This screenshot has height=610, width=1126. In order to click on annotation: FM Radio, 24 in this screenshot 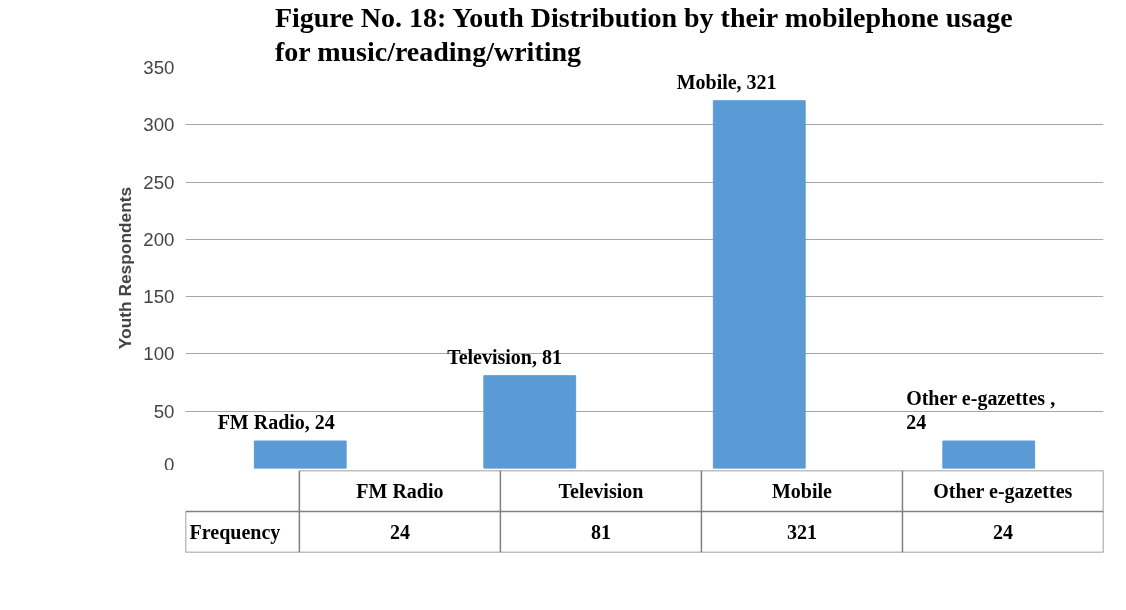, I will do `click(276, 422)`.